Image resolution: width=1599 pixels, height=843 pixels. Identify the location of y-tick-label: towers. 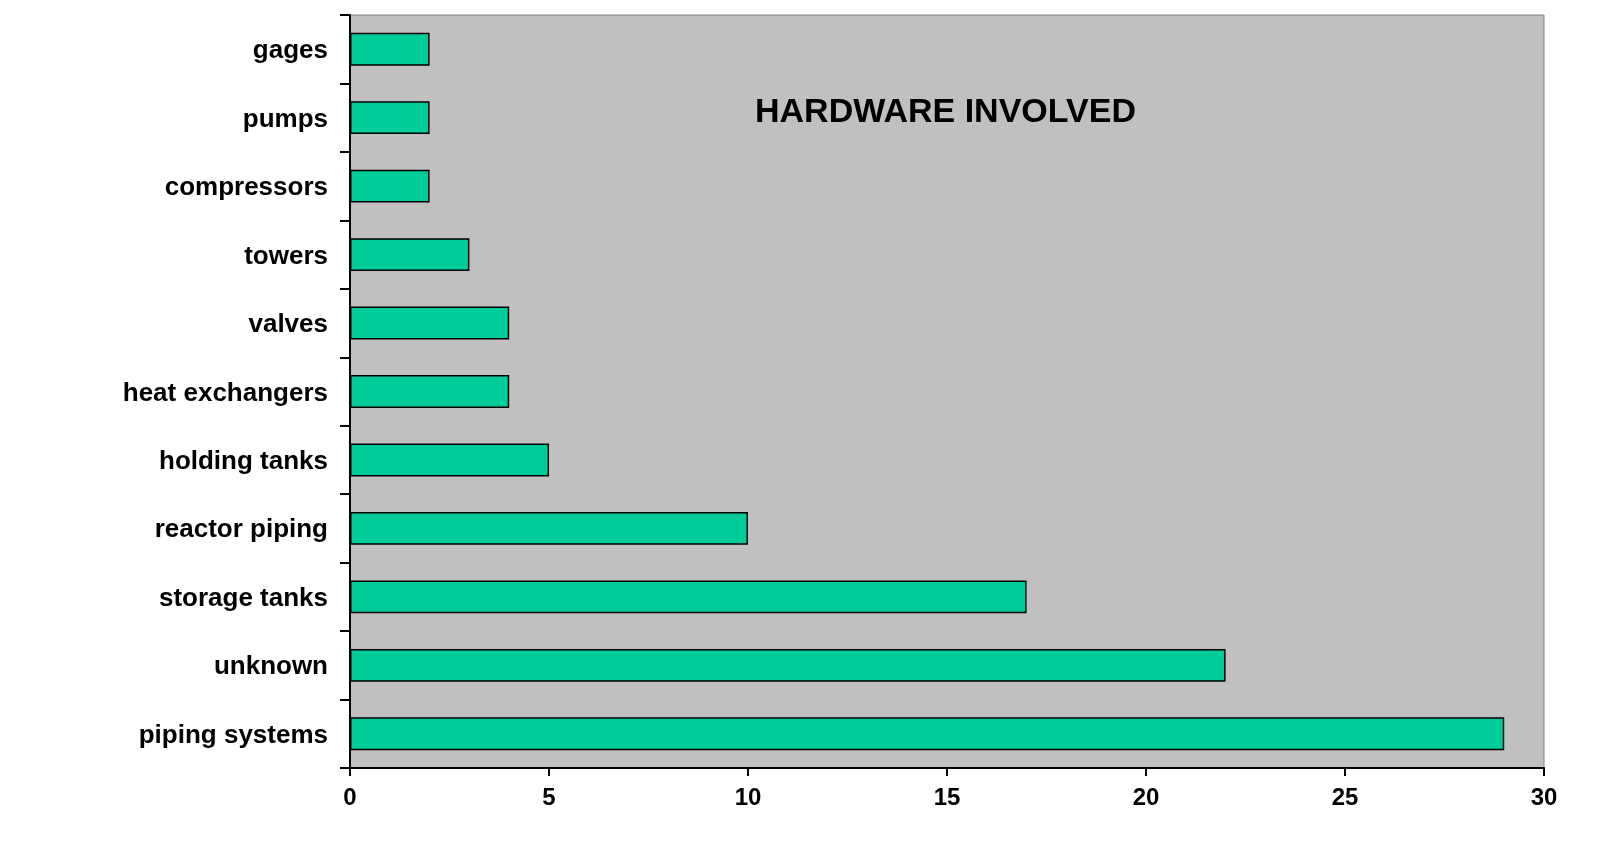
(286, 254).